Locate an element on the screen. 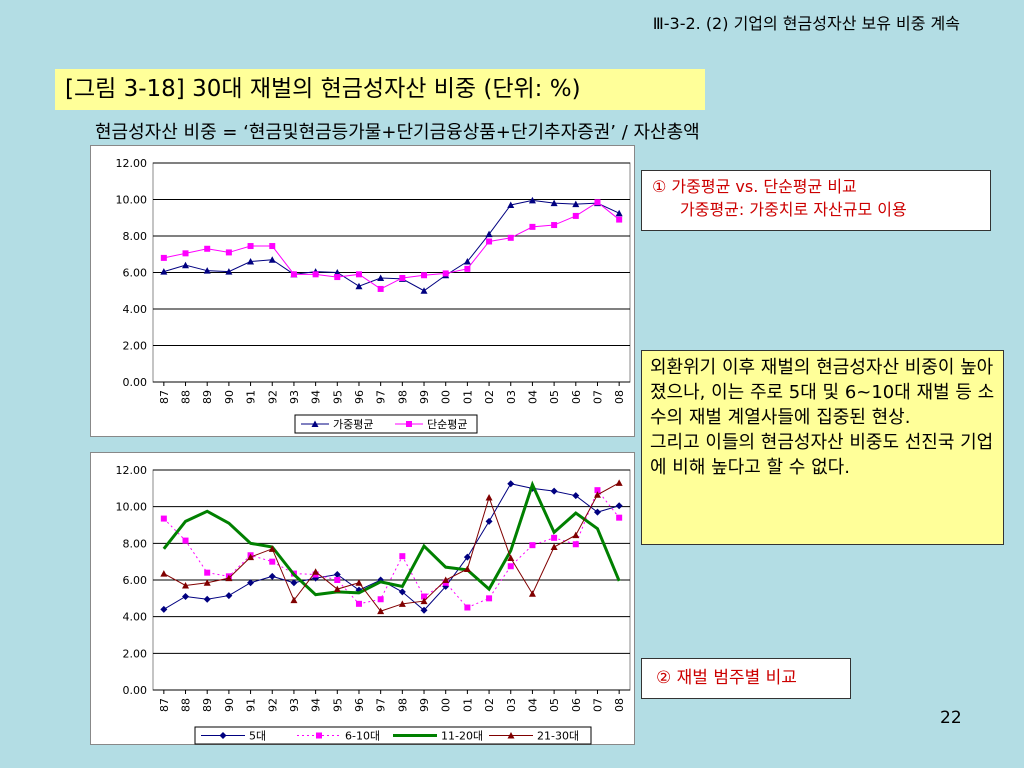 The height and width of the screenshot is (768, 1024). note-category-comparison: ② 재벌 범주별 비교 is located at coordinates (746, 678).